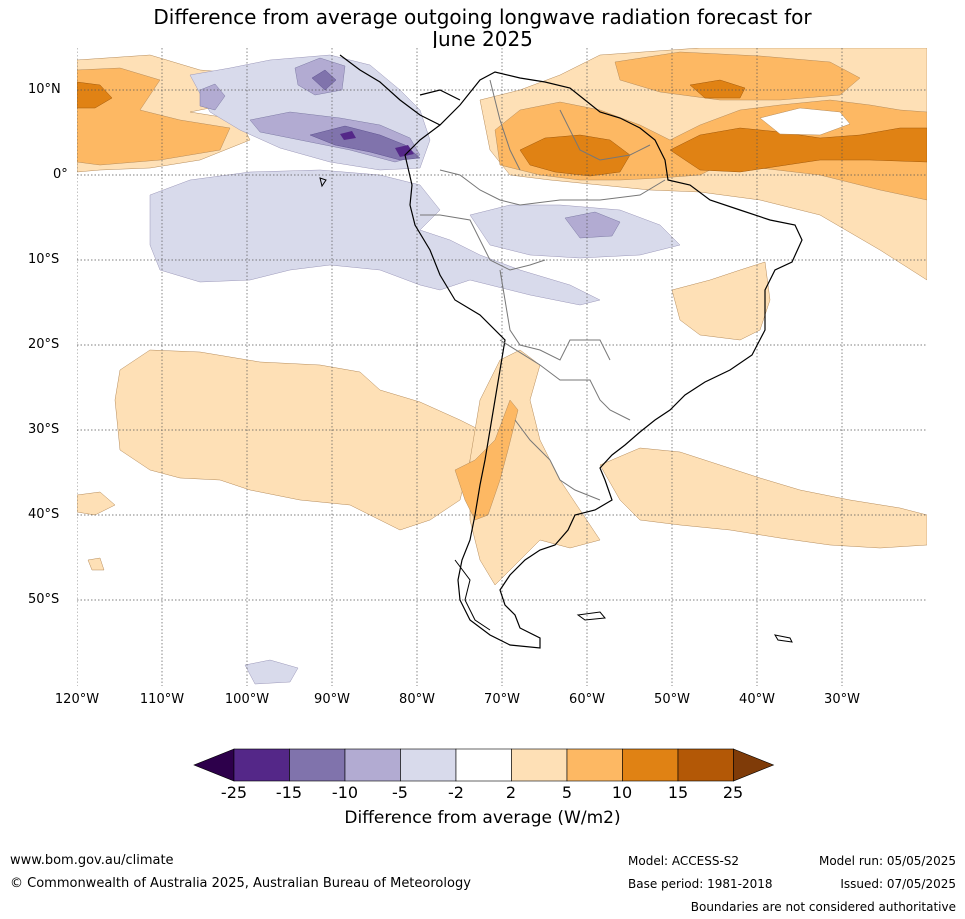 This screenshot has height=919, width=965. I want to click on anomaly-region-5-10-north-west, so click(154, 116).